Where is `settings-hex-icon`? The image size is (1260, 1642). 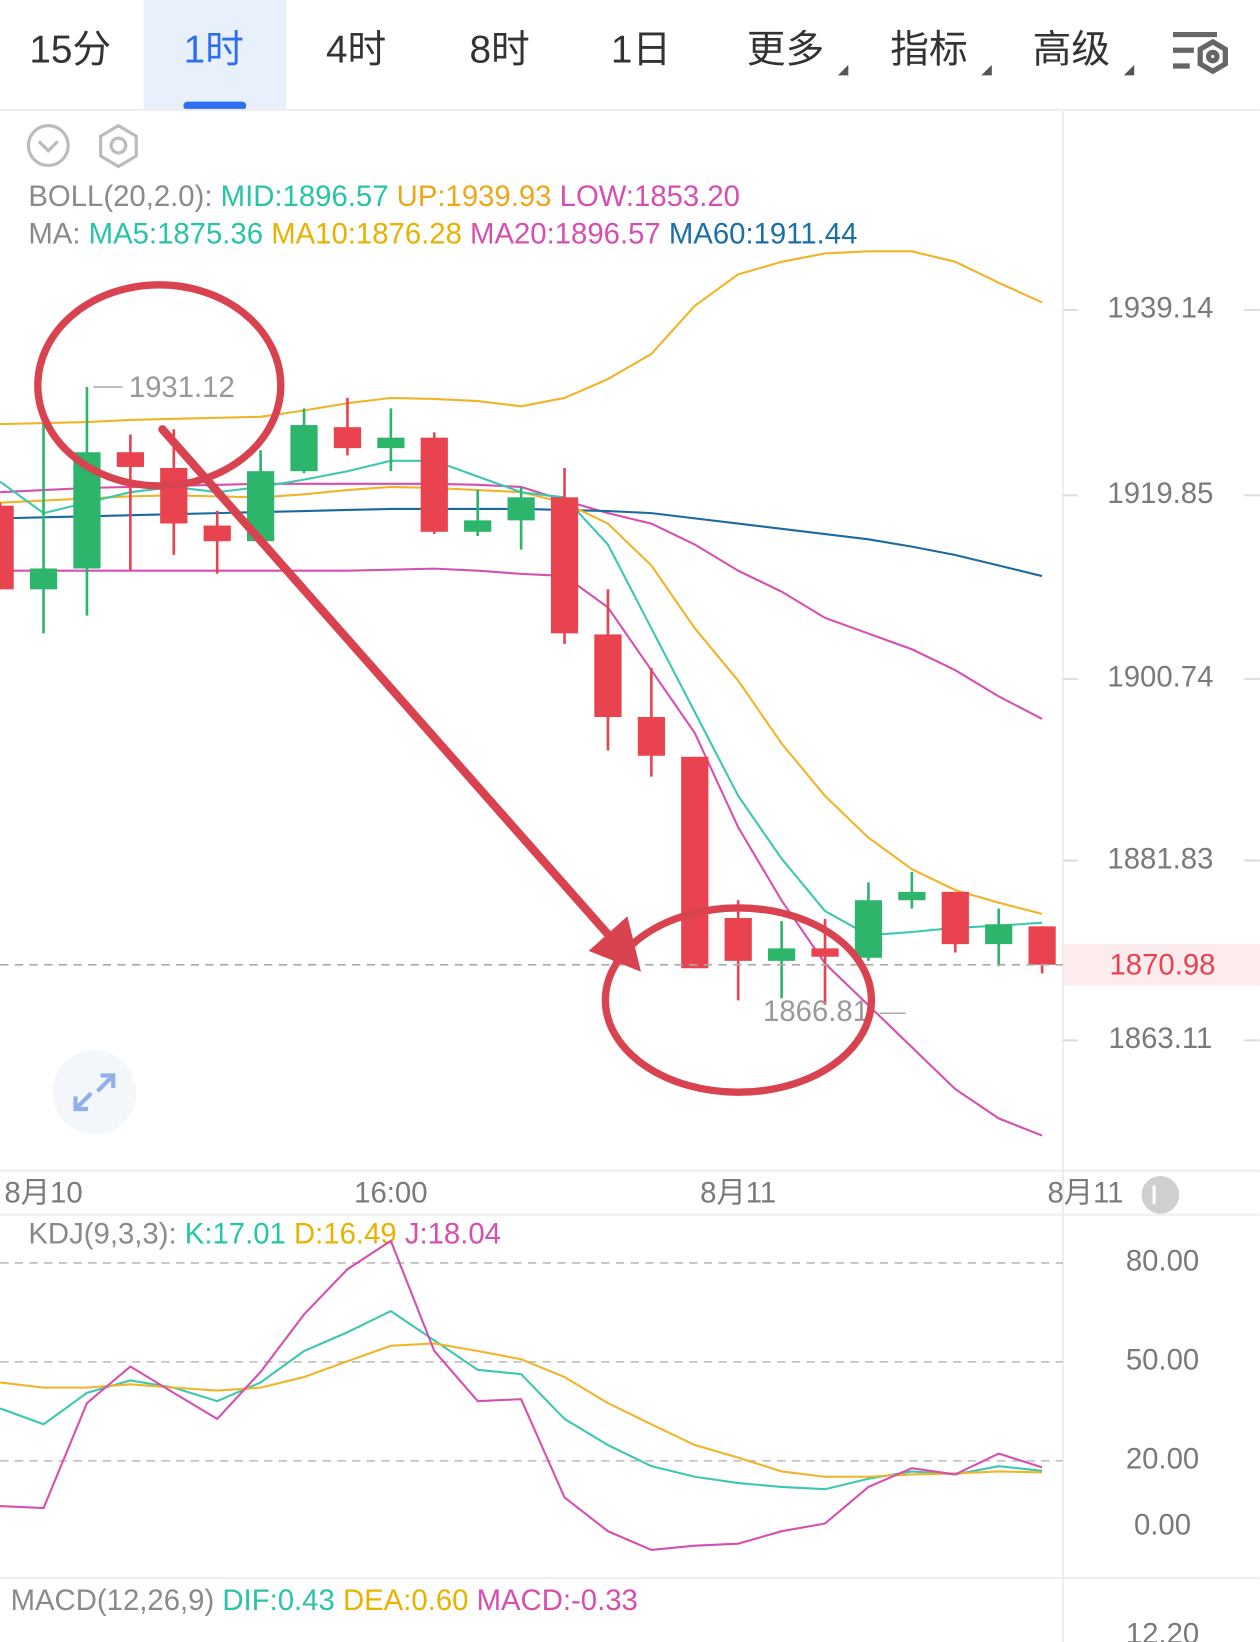
settings-hex-icon is located at coordinates (118, 146).